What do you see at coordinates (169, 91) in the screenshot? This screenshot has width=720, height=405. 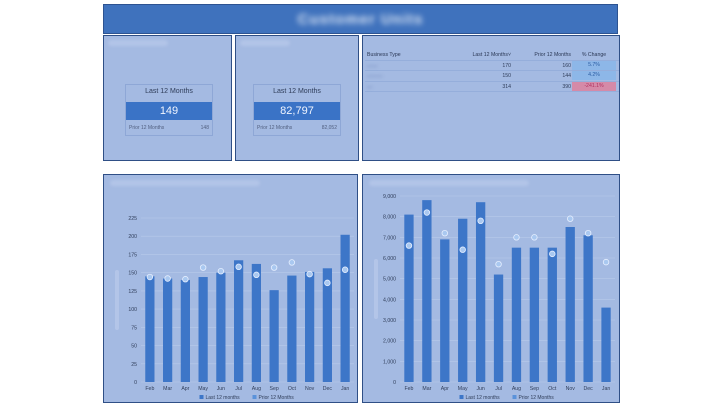 I see `kpi-heading: Last 12 Months` at bounding box center [169, 91].